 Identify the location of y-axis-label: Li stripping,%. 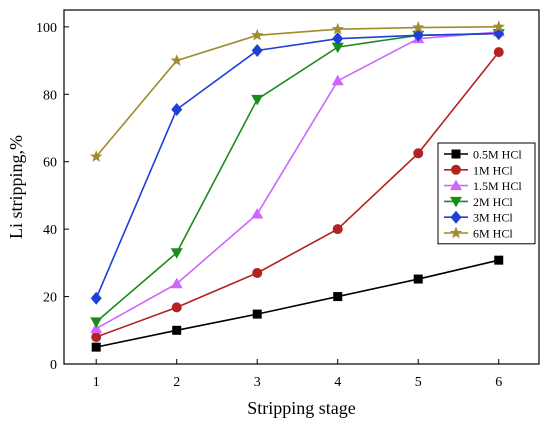
(16, 187).